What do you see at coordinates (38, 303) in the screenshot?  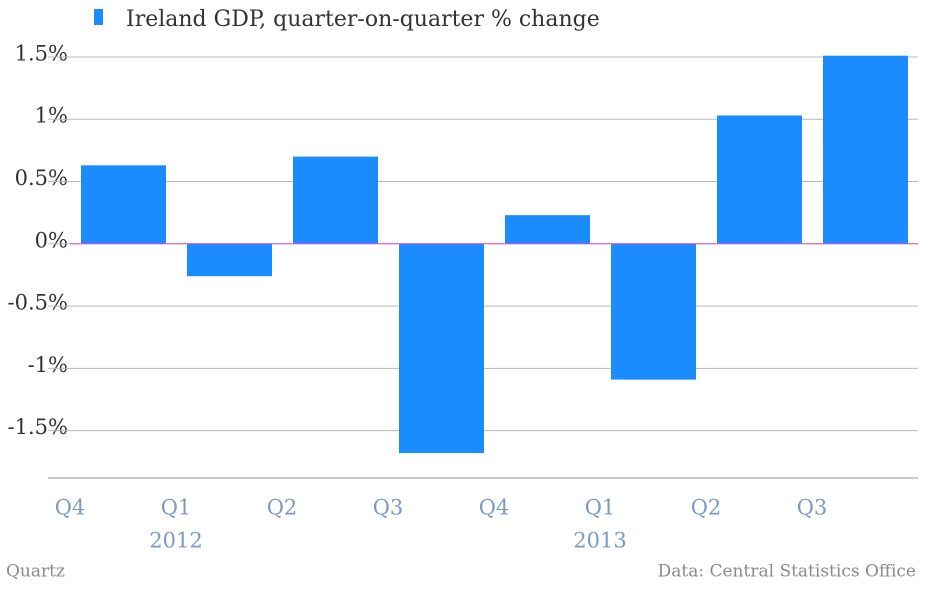 I see `y-tick-label: -0.5%` at bounding box center [38, 303].